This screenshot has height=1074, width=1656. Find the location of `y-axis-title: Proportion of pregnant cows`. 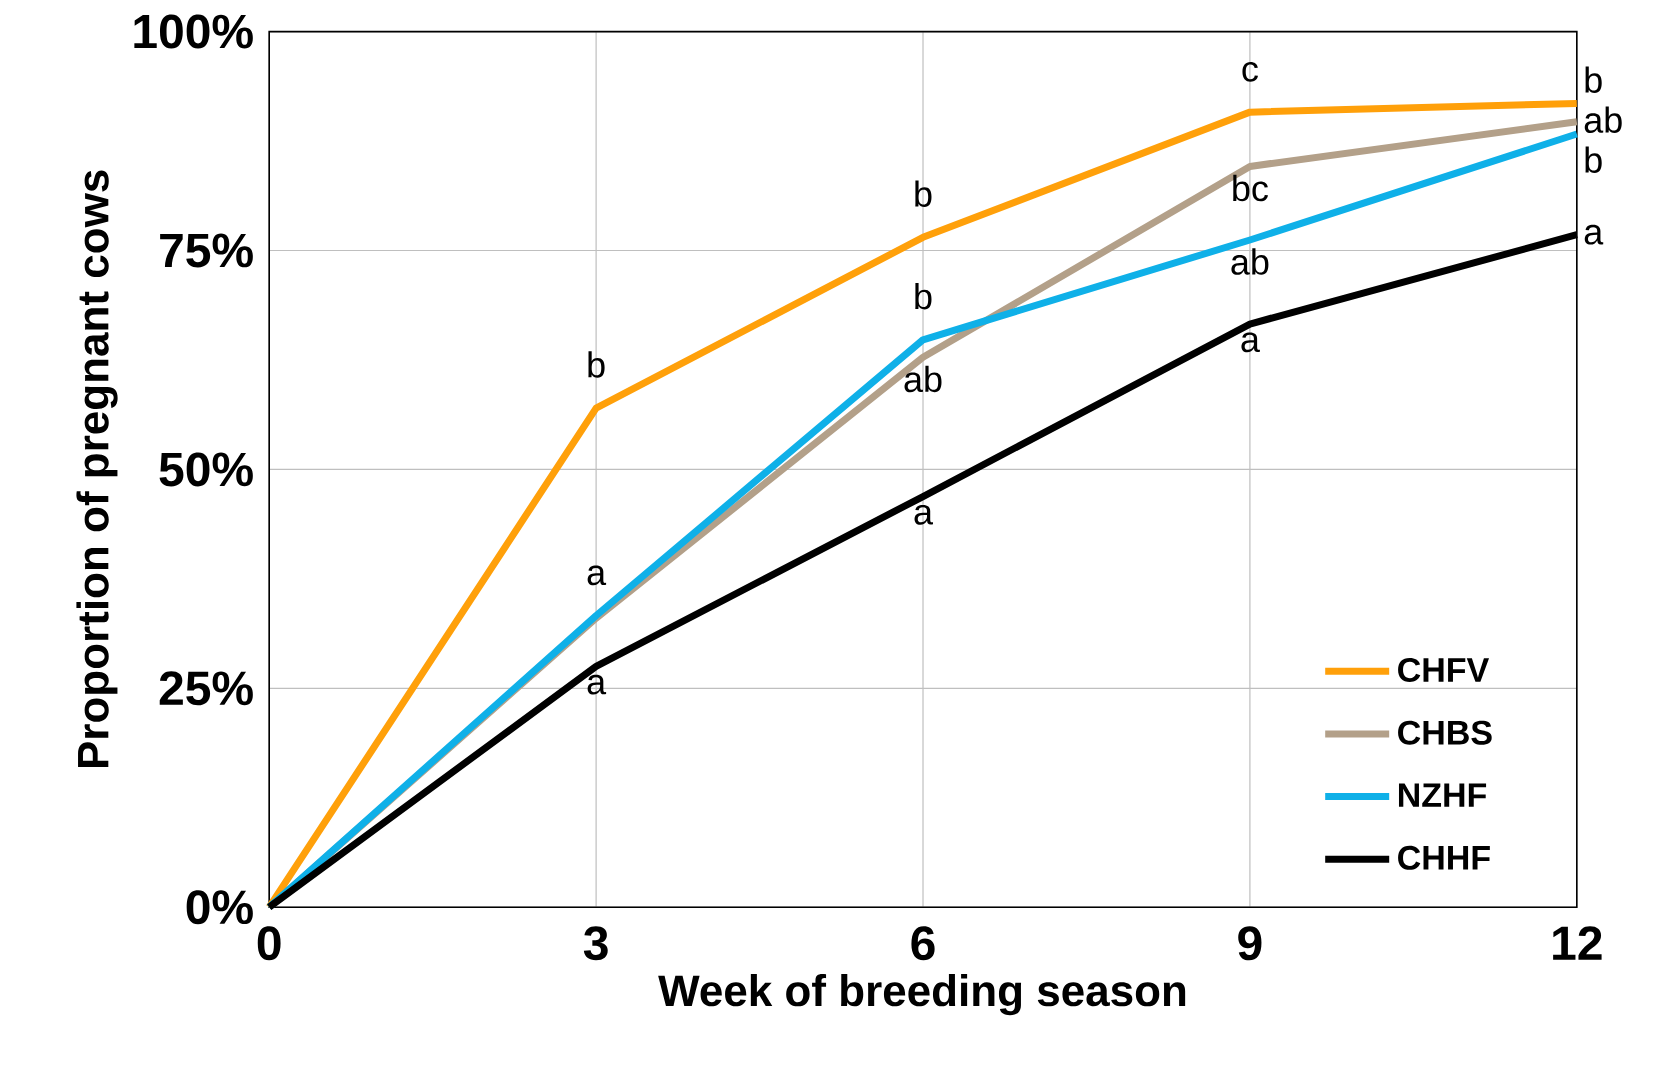

y-axis-title: Proportion of pregnant cows is located at coordinates (97, 469).